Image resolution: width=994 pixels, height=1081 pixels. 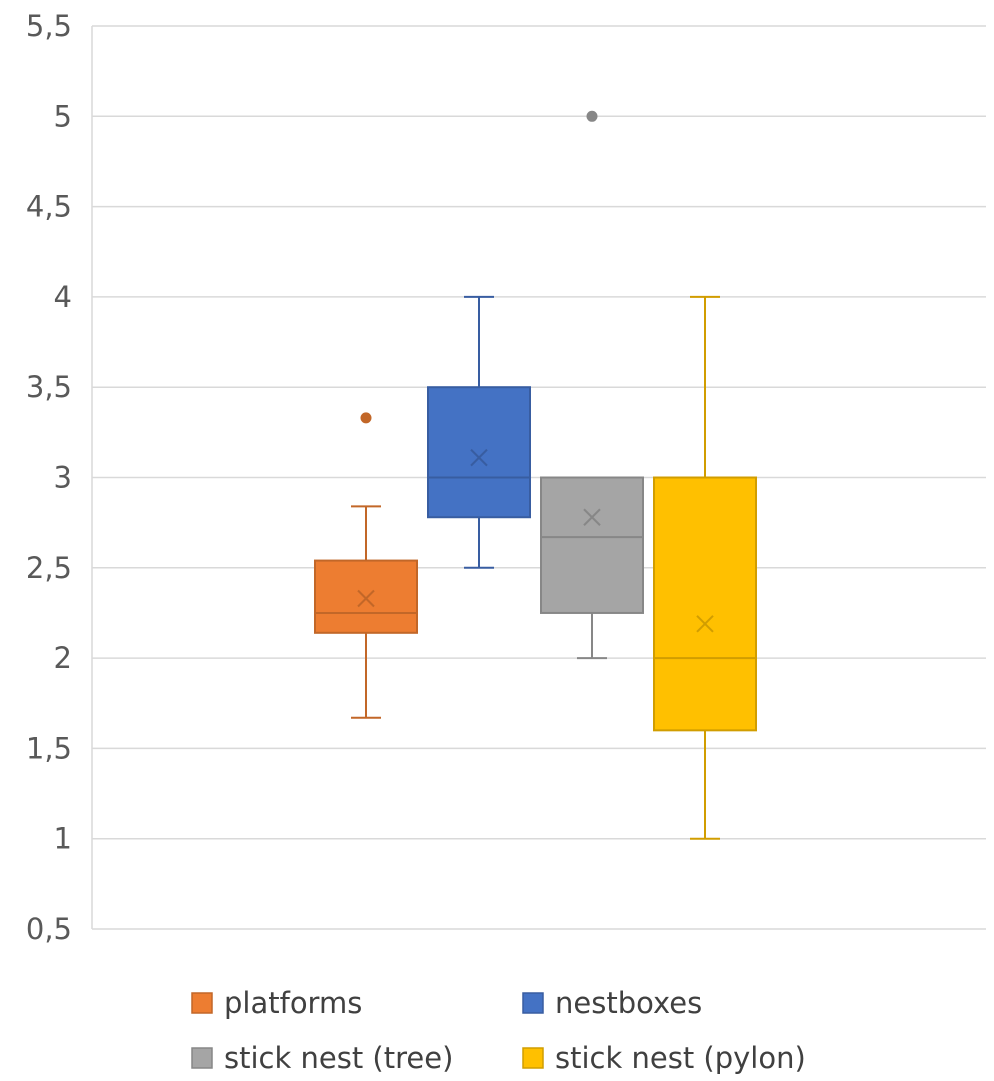 I want to click on y-tick-label: 4, so click(x=63, y=297).